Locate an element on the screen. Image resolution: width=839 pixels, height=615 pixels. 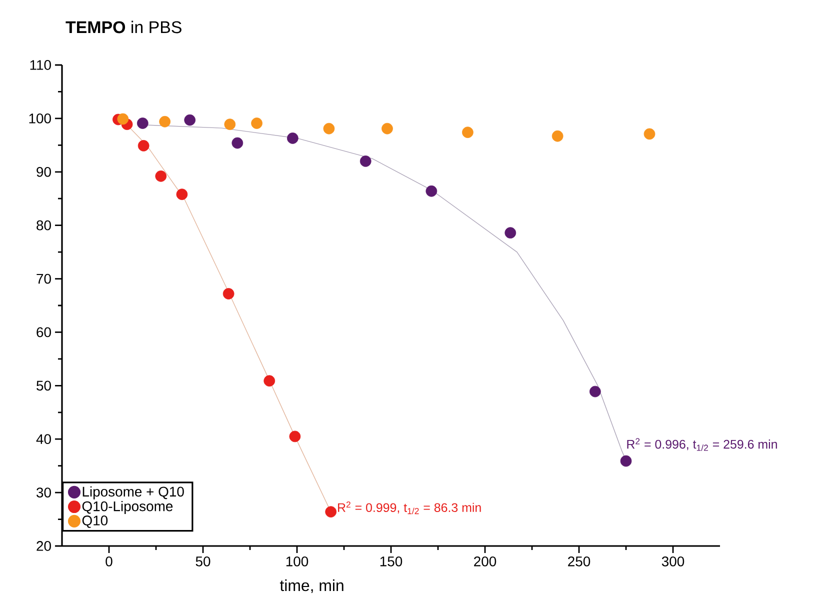
x-tick-label: 150 is located at coordinates (391, 561).